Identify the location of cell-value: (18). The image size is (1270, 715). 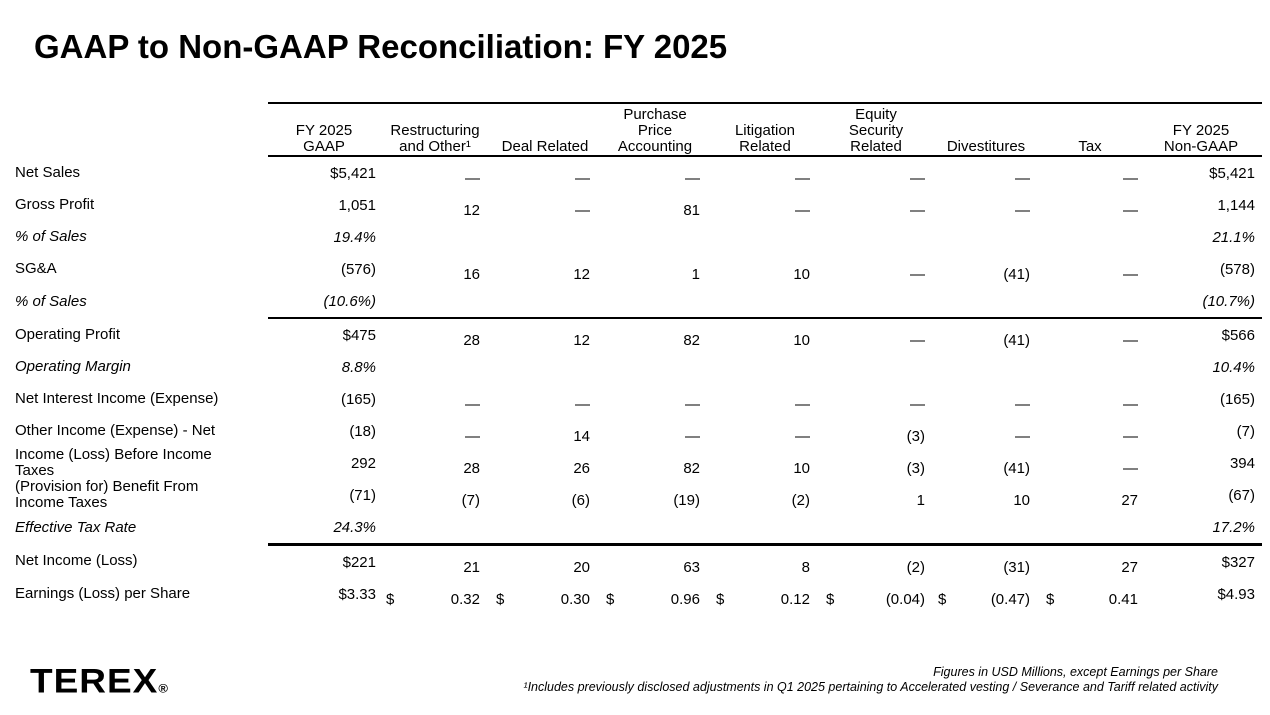
(362, 431).